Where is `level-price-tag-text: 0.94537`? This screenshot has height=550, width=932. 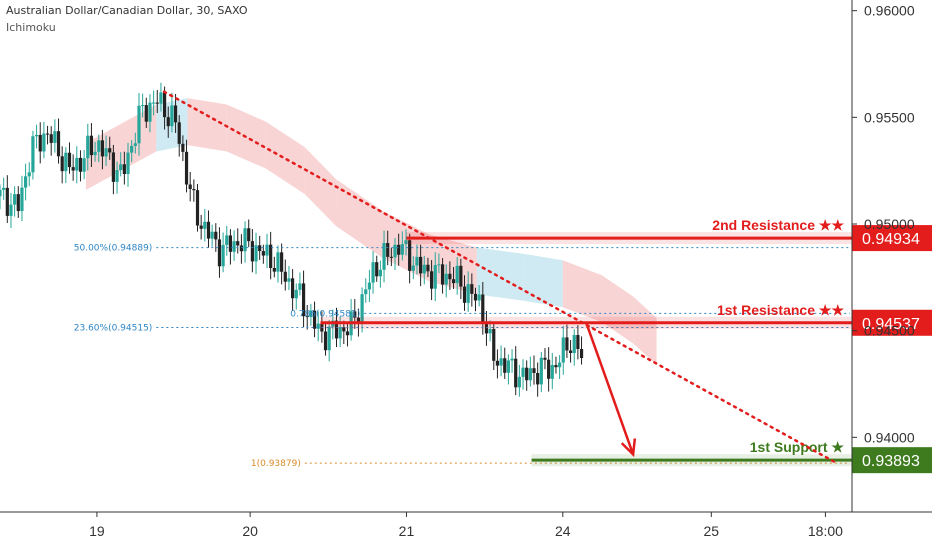 level-price-tag-text: 0.94537 is located at coordinates (891, 324).